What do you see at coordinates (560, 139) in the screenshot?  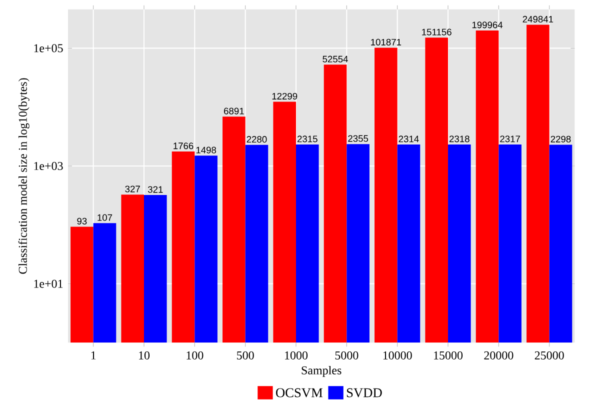 I see `data-label: 2298` at bounding box center [560, 139].